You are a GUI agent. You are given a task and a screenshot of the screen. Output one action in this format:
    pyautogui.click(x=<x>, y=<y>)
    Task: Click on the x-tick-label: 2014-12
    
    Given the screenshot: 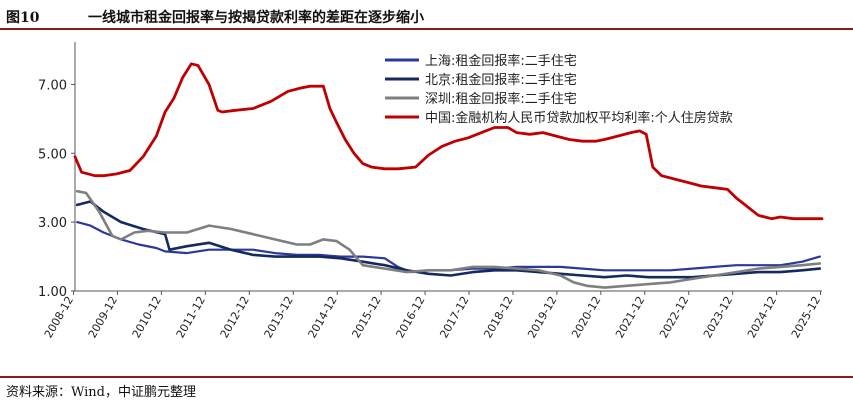 What is the action you would take?
    pyautogui.click(x=323, y=317)
    